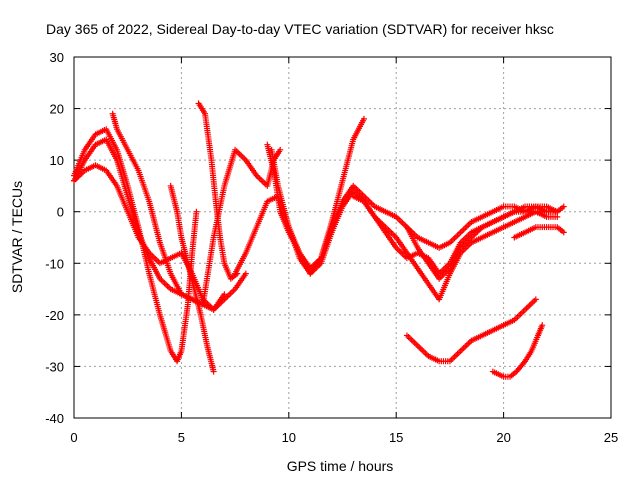 The height and width of the screenshot is (480, 640). I want to click on y-tick-label: -30, so click(54, 366).